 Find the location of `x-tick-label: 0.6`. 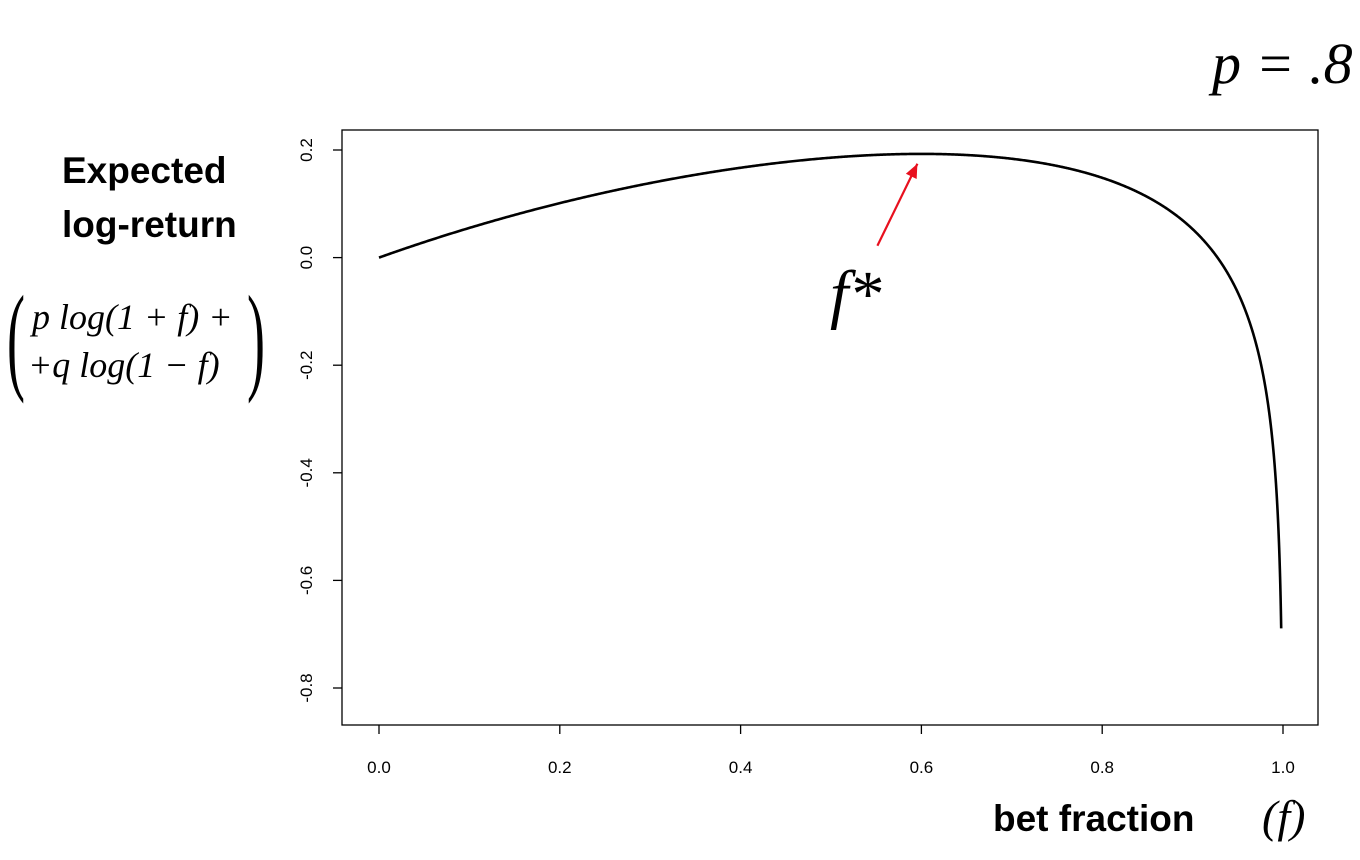

x-tick-label: 0.6 is located at coordinates (922, 767).